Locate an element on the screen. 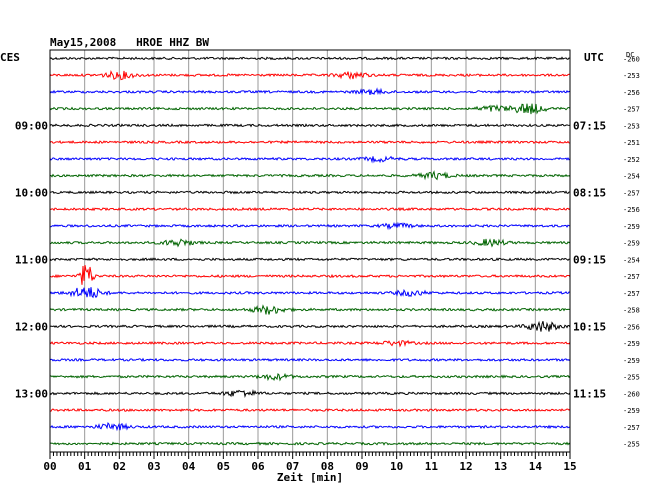 The height and width of the screenshot is (494, 650). right-time-label: 09:15 is located at coordinates (589, 259).